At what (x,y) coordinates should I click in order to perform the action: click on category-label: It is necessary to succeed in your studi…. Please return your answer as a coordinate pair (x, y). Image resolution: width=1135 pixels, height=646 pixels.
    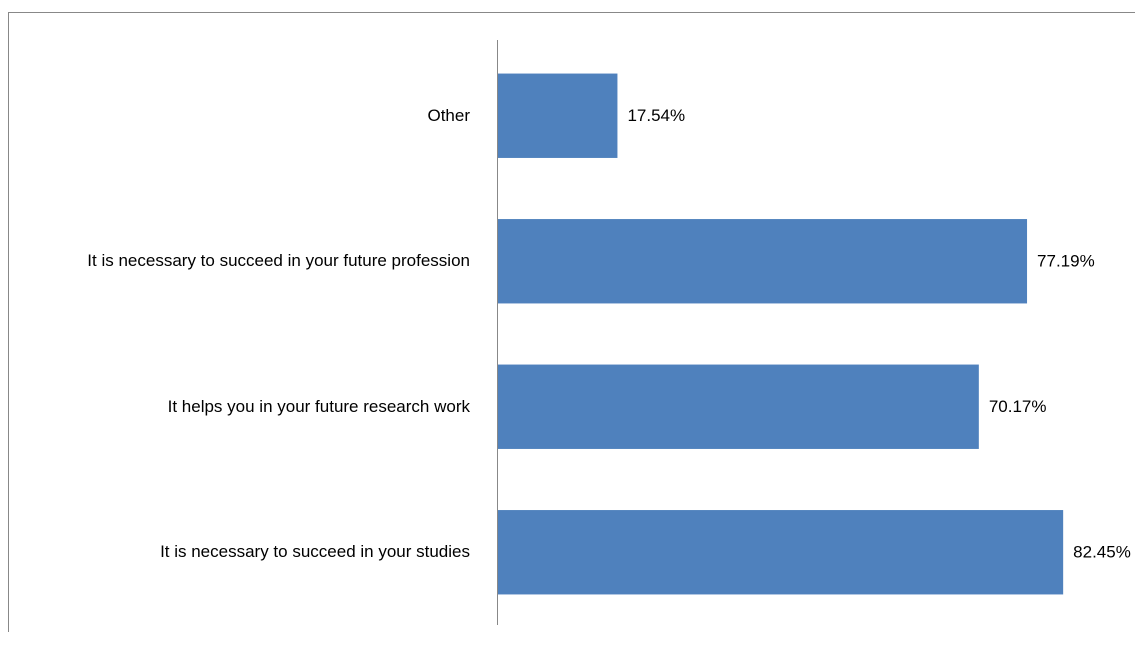
    Looking at the image, I should click on (315, 552).